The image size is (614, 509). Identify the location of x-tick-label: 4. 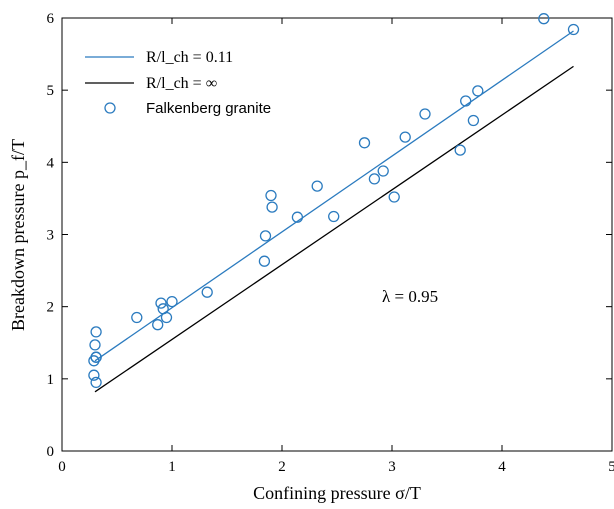
(502, 467).